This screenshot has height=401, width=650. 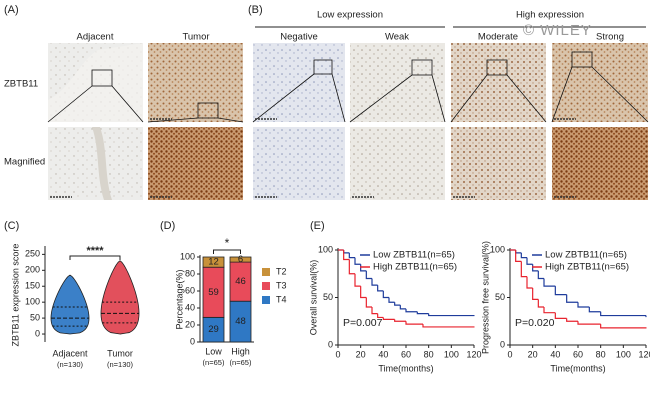 What do you see at coordinates (32, 254) in the screenshot?
I see `y-tick-label: 250` at bounding box center [32, 254].